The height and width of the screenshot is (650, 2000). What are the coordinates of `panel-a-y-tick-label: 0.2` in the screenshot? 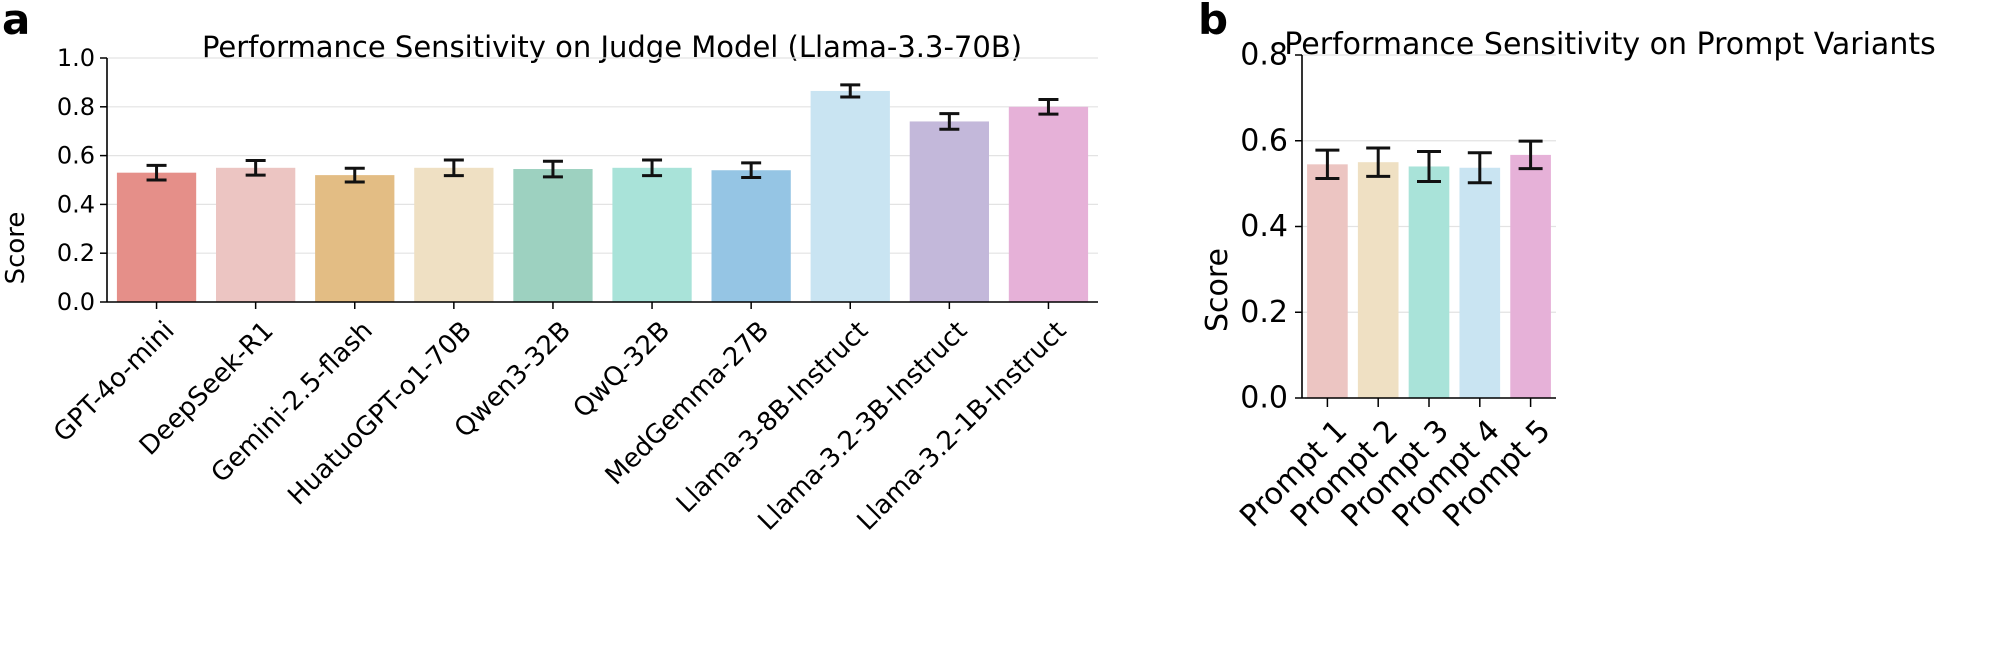 It's located at (76, 253).